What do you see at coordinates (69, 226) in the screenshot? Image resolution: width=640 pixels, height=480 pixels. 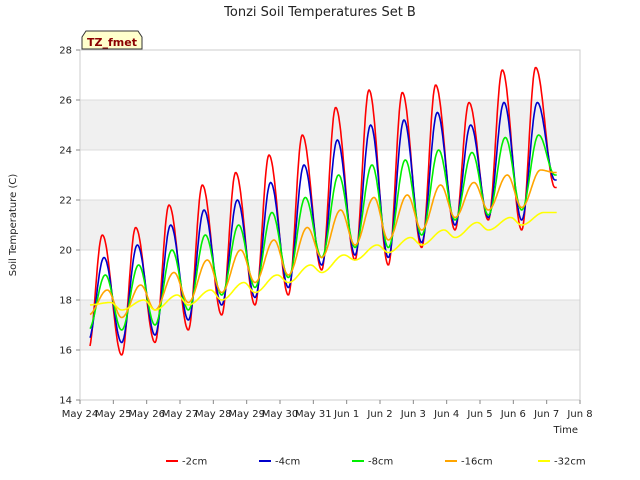 I see `y-axis-ticks: 14 16 18 20 22 24 26 28` at bounding box center [69, 226].